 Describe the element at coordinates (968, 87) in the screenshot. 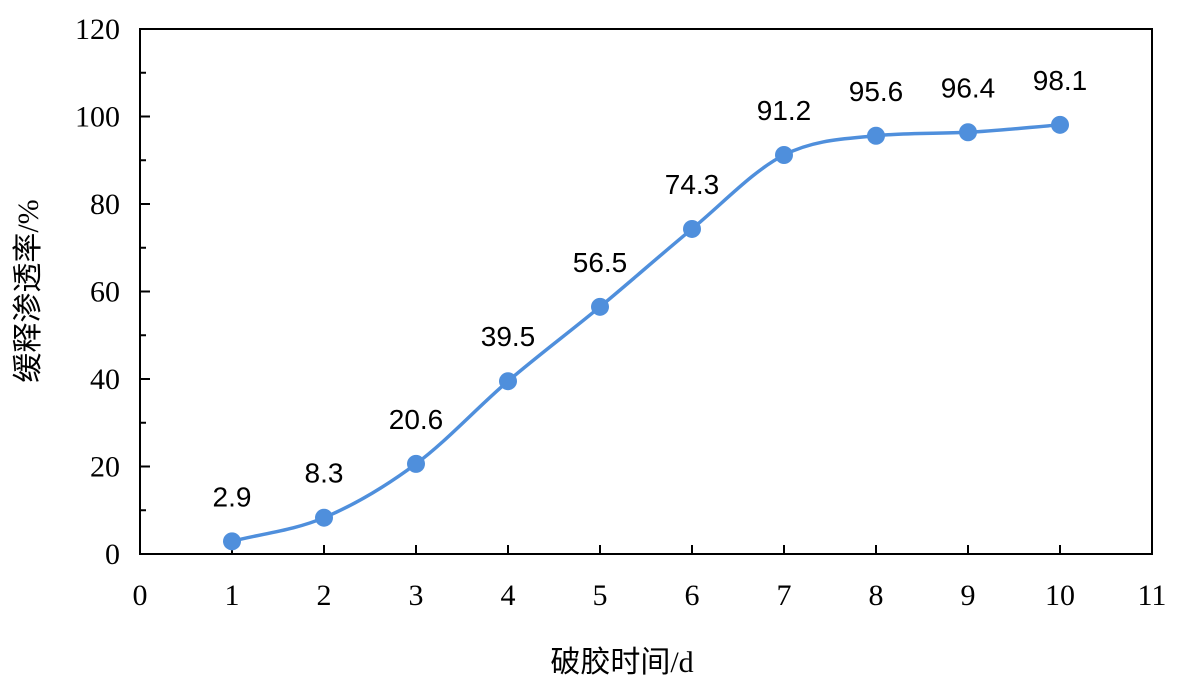

I see `data-label: 96.4` at that location.